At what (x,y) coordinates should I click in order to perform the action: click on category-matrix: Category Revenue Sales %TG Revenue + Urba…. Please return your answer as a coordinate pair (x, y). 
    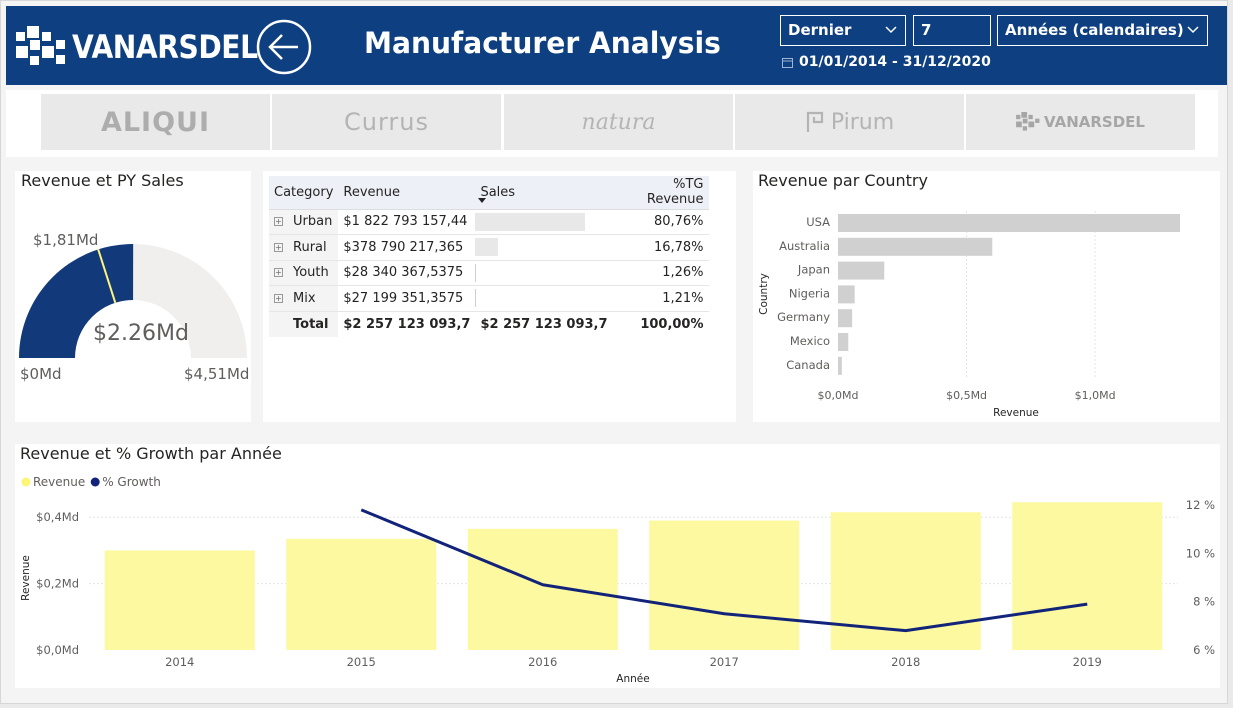
    Looking at the image, I should click on (489, 256).